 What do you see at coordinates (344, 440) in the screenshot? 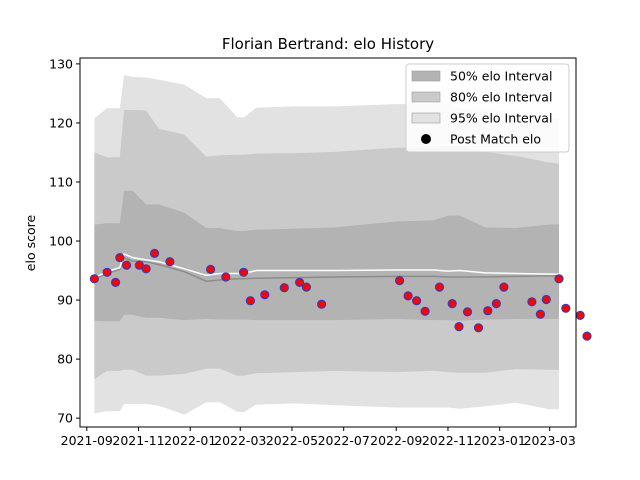
I see `x-tick-label: 2022-07` at bounding box center [344, 440].